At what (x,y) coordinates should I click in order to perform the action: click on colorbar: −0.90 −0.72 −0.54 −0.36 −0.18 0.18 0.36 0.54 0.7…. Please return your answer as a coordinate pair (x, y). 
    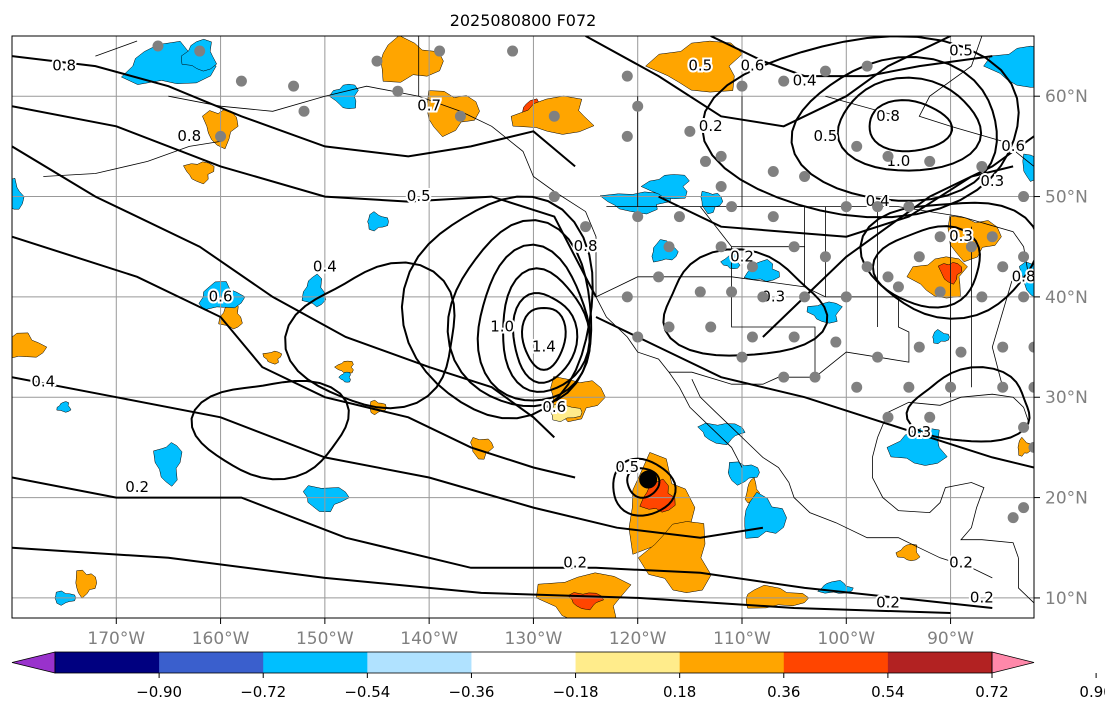
    Looking at the image, I should click on (558, 676).